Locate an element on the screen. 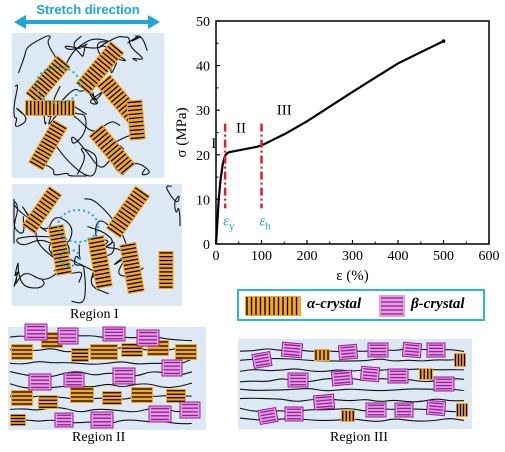 This screenshot has width=505, height=452. region-label: II is located at coordinates (241, 129).